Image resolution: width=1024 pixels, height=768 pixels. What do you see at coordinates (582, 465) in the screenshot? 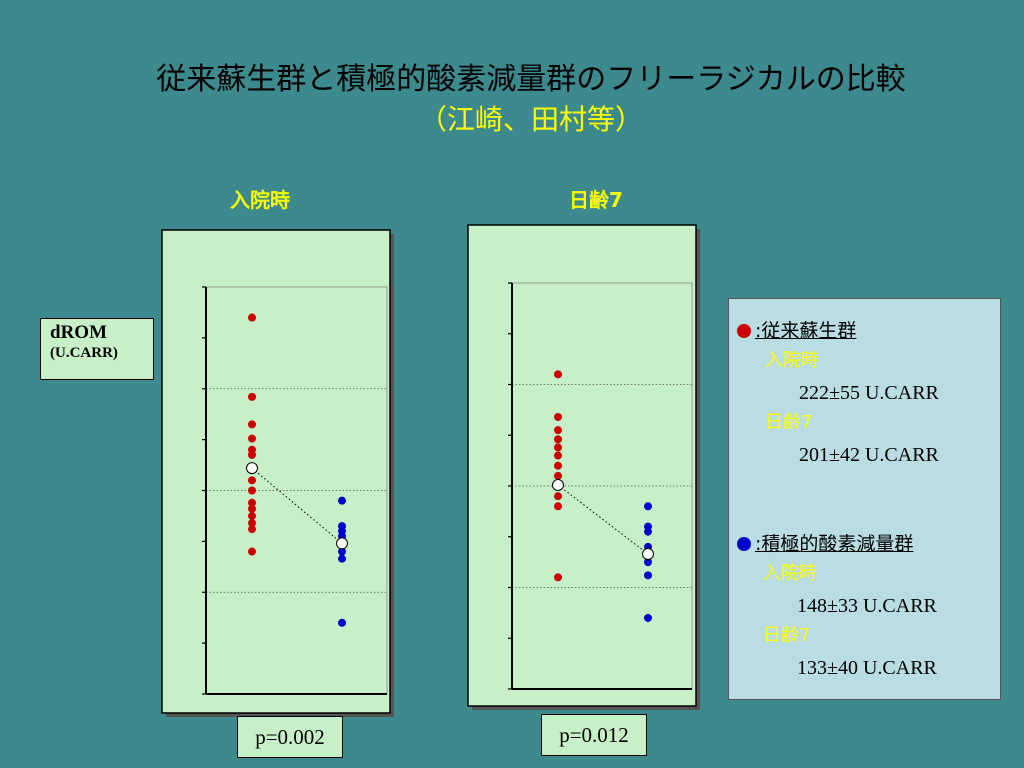
I see `panel-day7` at bounding box center [582, 465].